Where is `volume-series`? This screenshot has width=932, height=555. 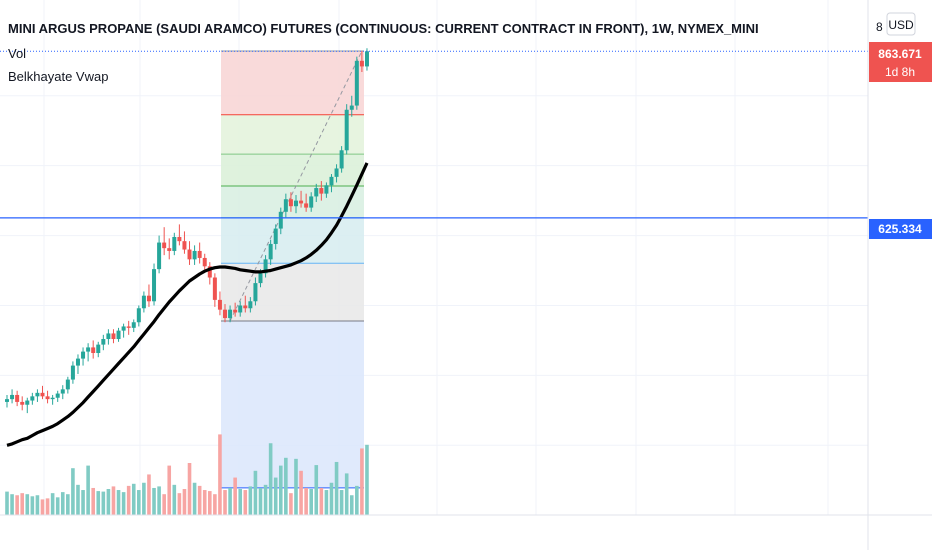 volume-series is located at coordinates (187, 474).